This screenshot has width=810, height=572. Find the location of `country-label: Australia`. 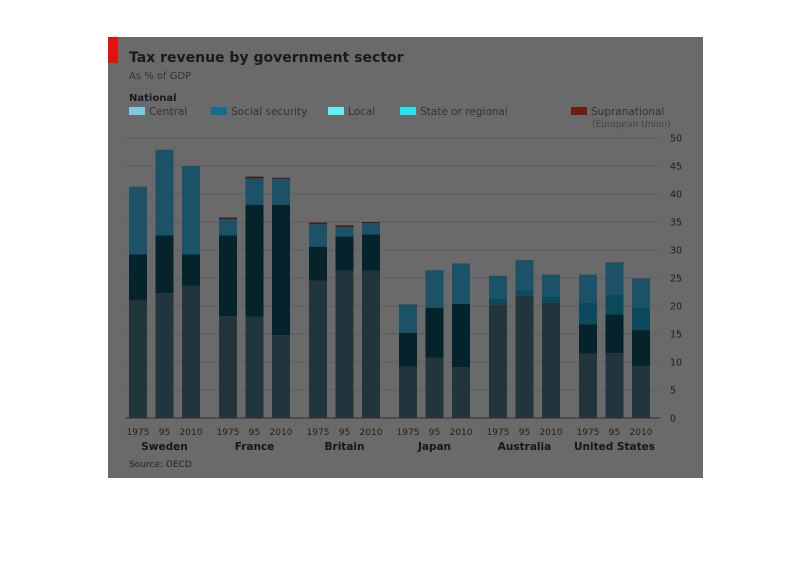

country-label: Australia is located at coordinates (524, 447).